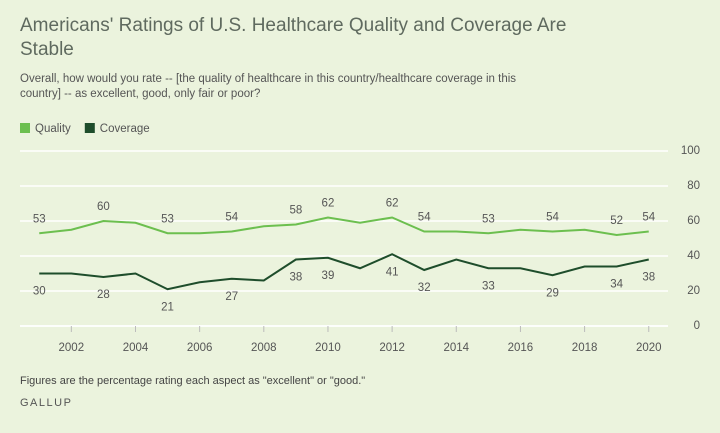  I want to click on x-tick-label: 2002, so click(72, 348).